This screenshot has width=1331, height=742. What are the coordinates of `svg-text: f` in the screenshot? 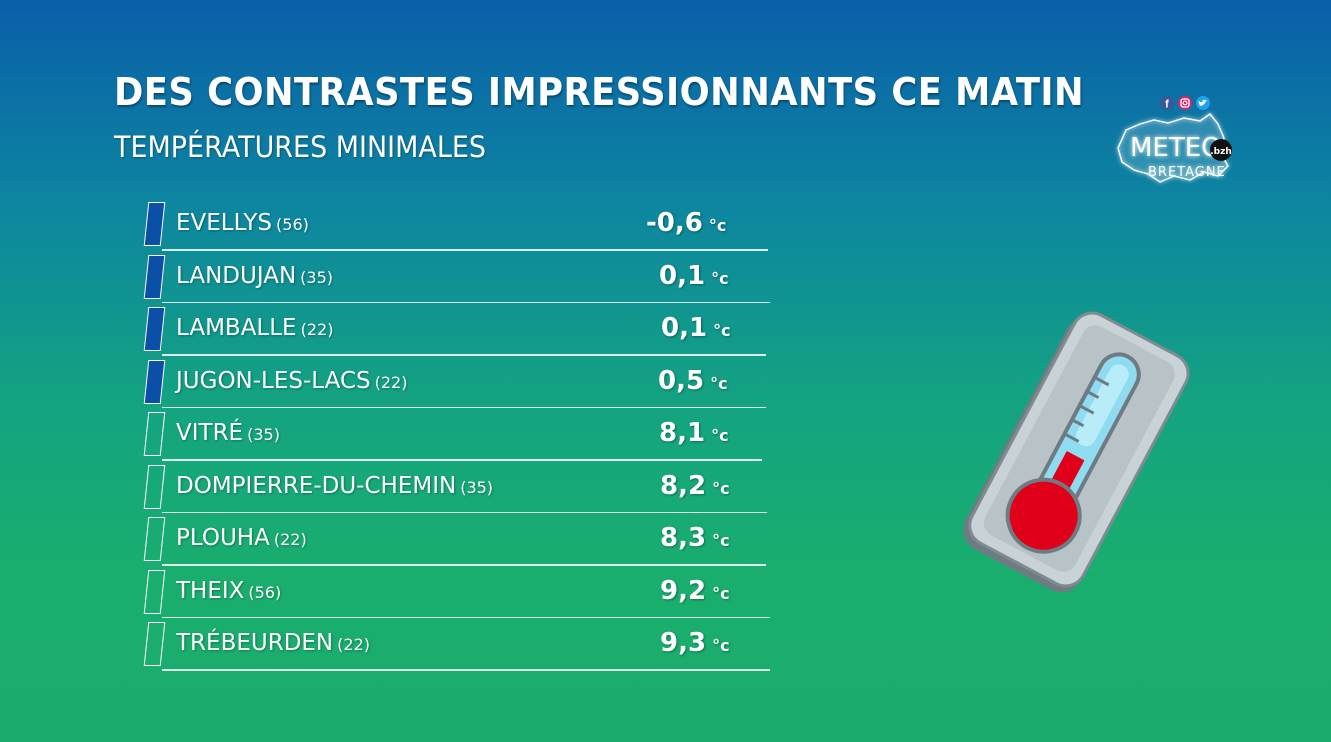 It's located at (1167, 105).